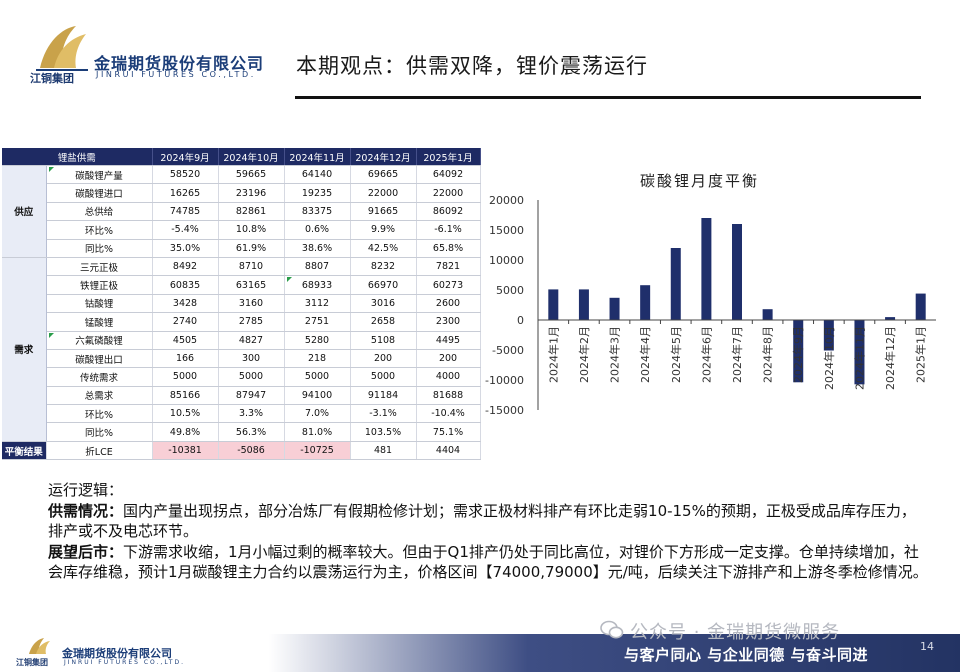 The width and height of the screenshot is (960, 672). Describe the element at coordinates (317, 266) in the screenshot. I see `table-cell: 8807` at that location.